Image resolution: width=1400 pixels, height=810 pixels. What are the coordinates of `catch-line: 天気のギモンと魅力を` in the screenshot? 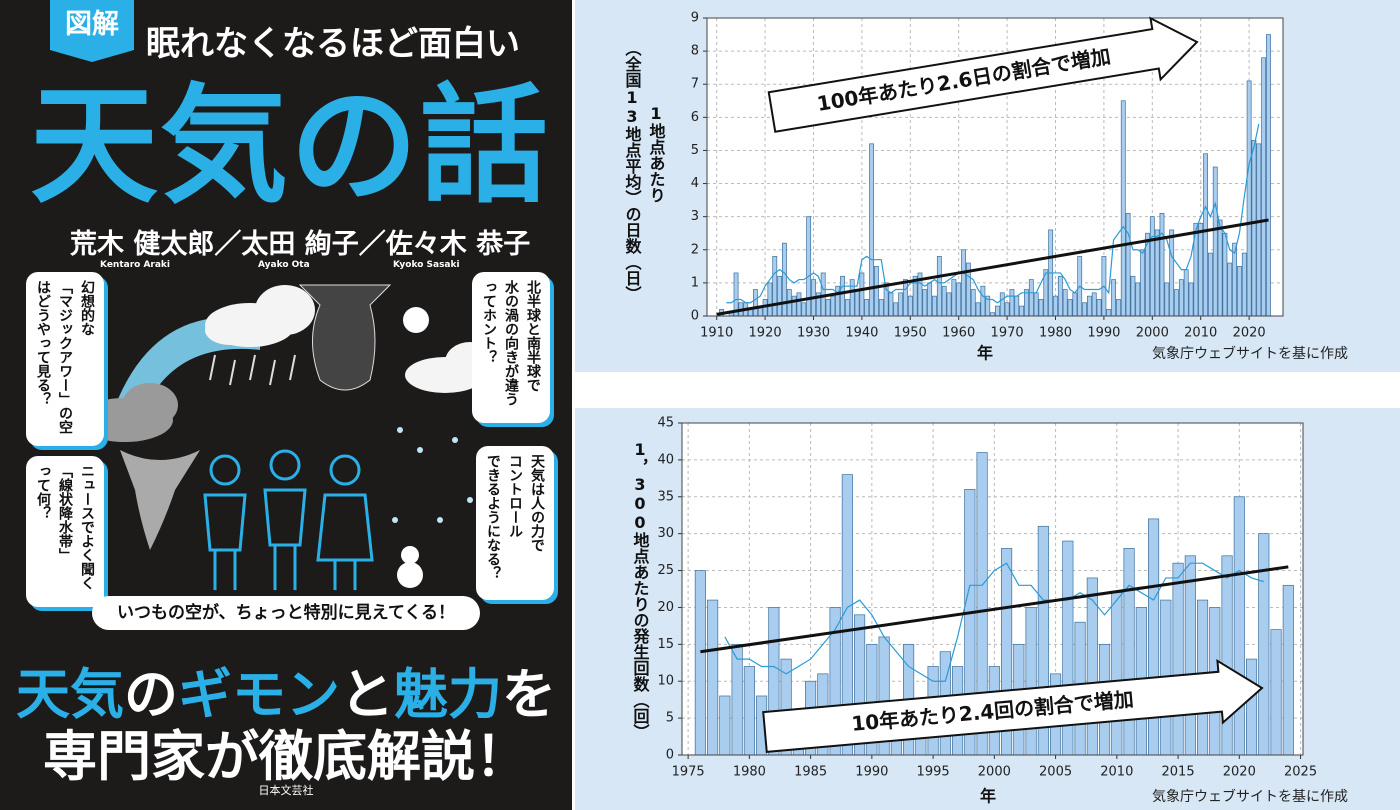 It's located at (286, 689).